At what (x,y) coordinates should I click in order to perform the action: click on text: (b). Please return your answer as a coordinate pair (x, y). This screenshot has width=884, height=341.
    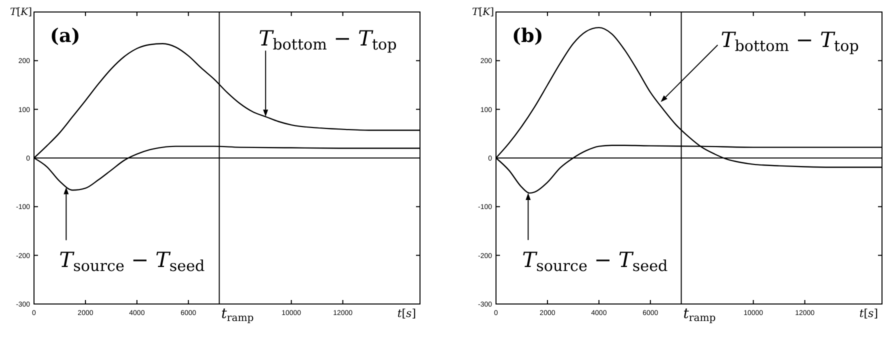
    Looking at the image, I should click on (528, 36).